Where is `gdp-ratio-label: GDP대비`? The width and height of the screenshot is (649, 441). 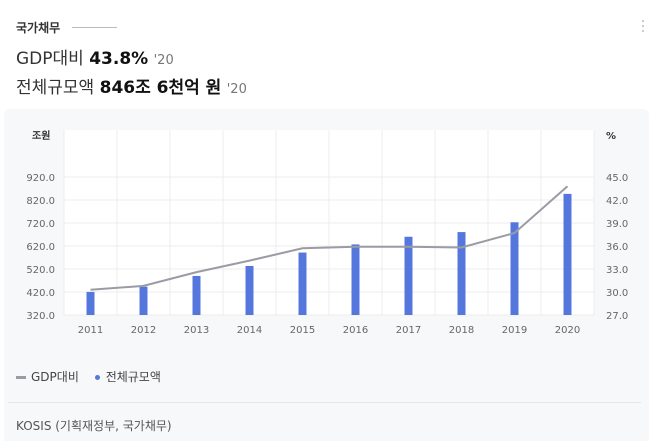 gdp-ratio-label: GDP대비 is located at coordinates (50, 59).